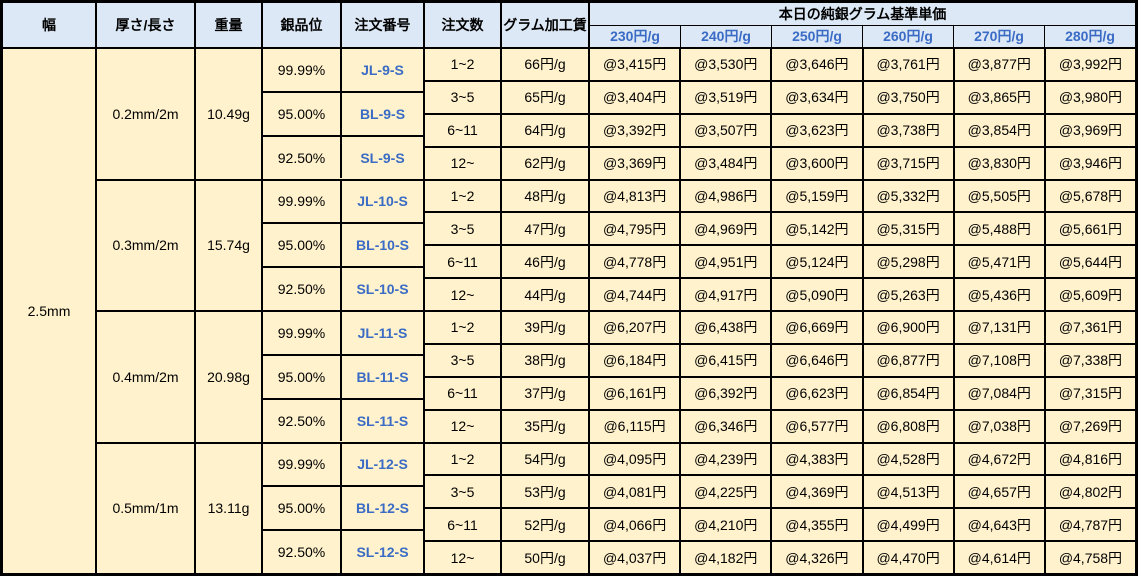 This screenshot has height=576, width=1138. What do you see at coordinates (727, 492) in the screenshot?
I see `price-cell: @4,225円` at bounding box center [727, 492].